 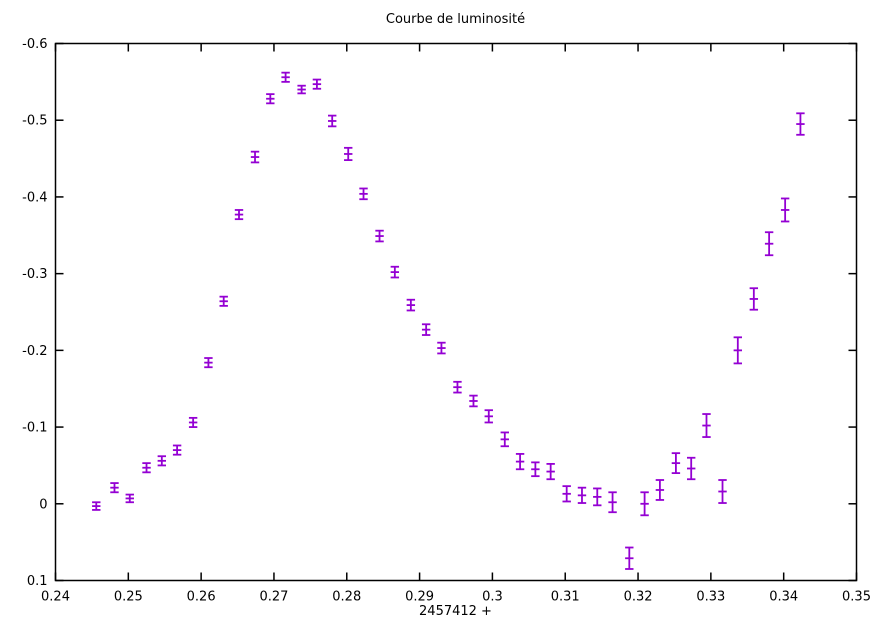 I want to click on x-tick-label: 0.24, so click(x=55, y=597).